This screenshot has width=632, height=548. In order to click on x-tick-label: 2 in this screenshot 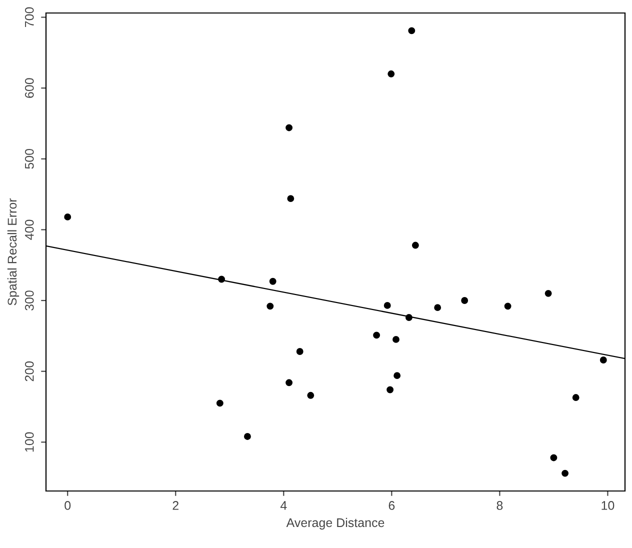, I will do `click(175, 505)`.